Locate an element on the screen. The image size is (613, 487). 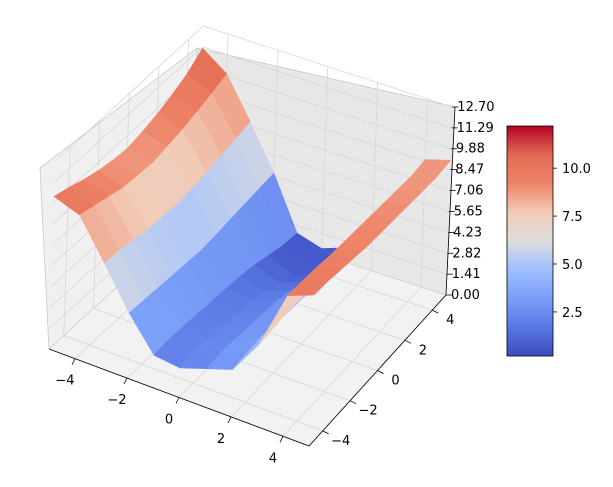
x-tick-label: 2 is located at coordinates (221, 439).